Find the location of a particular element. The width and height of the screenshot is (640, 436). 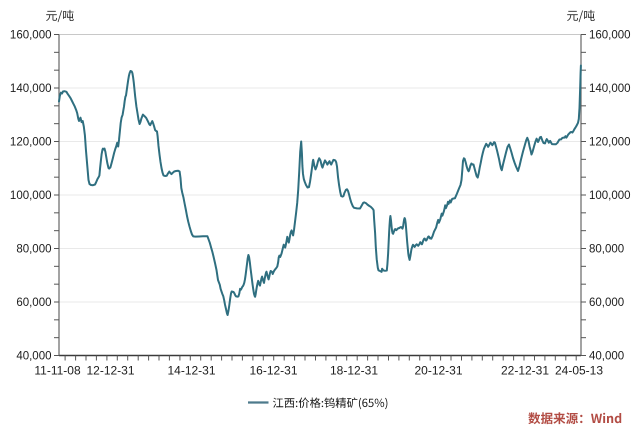

svg-text: 22-12-31 is located at coordinates (525, 371).